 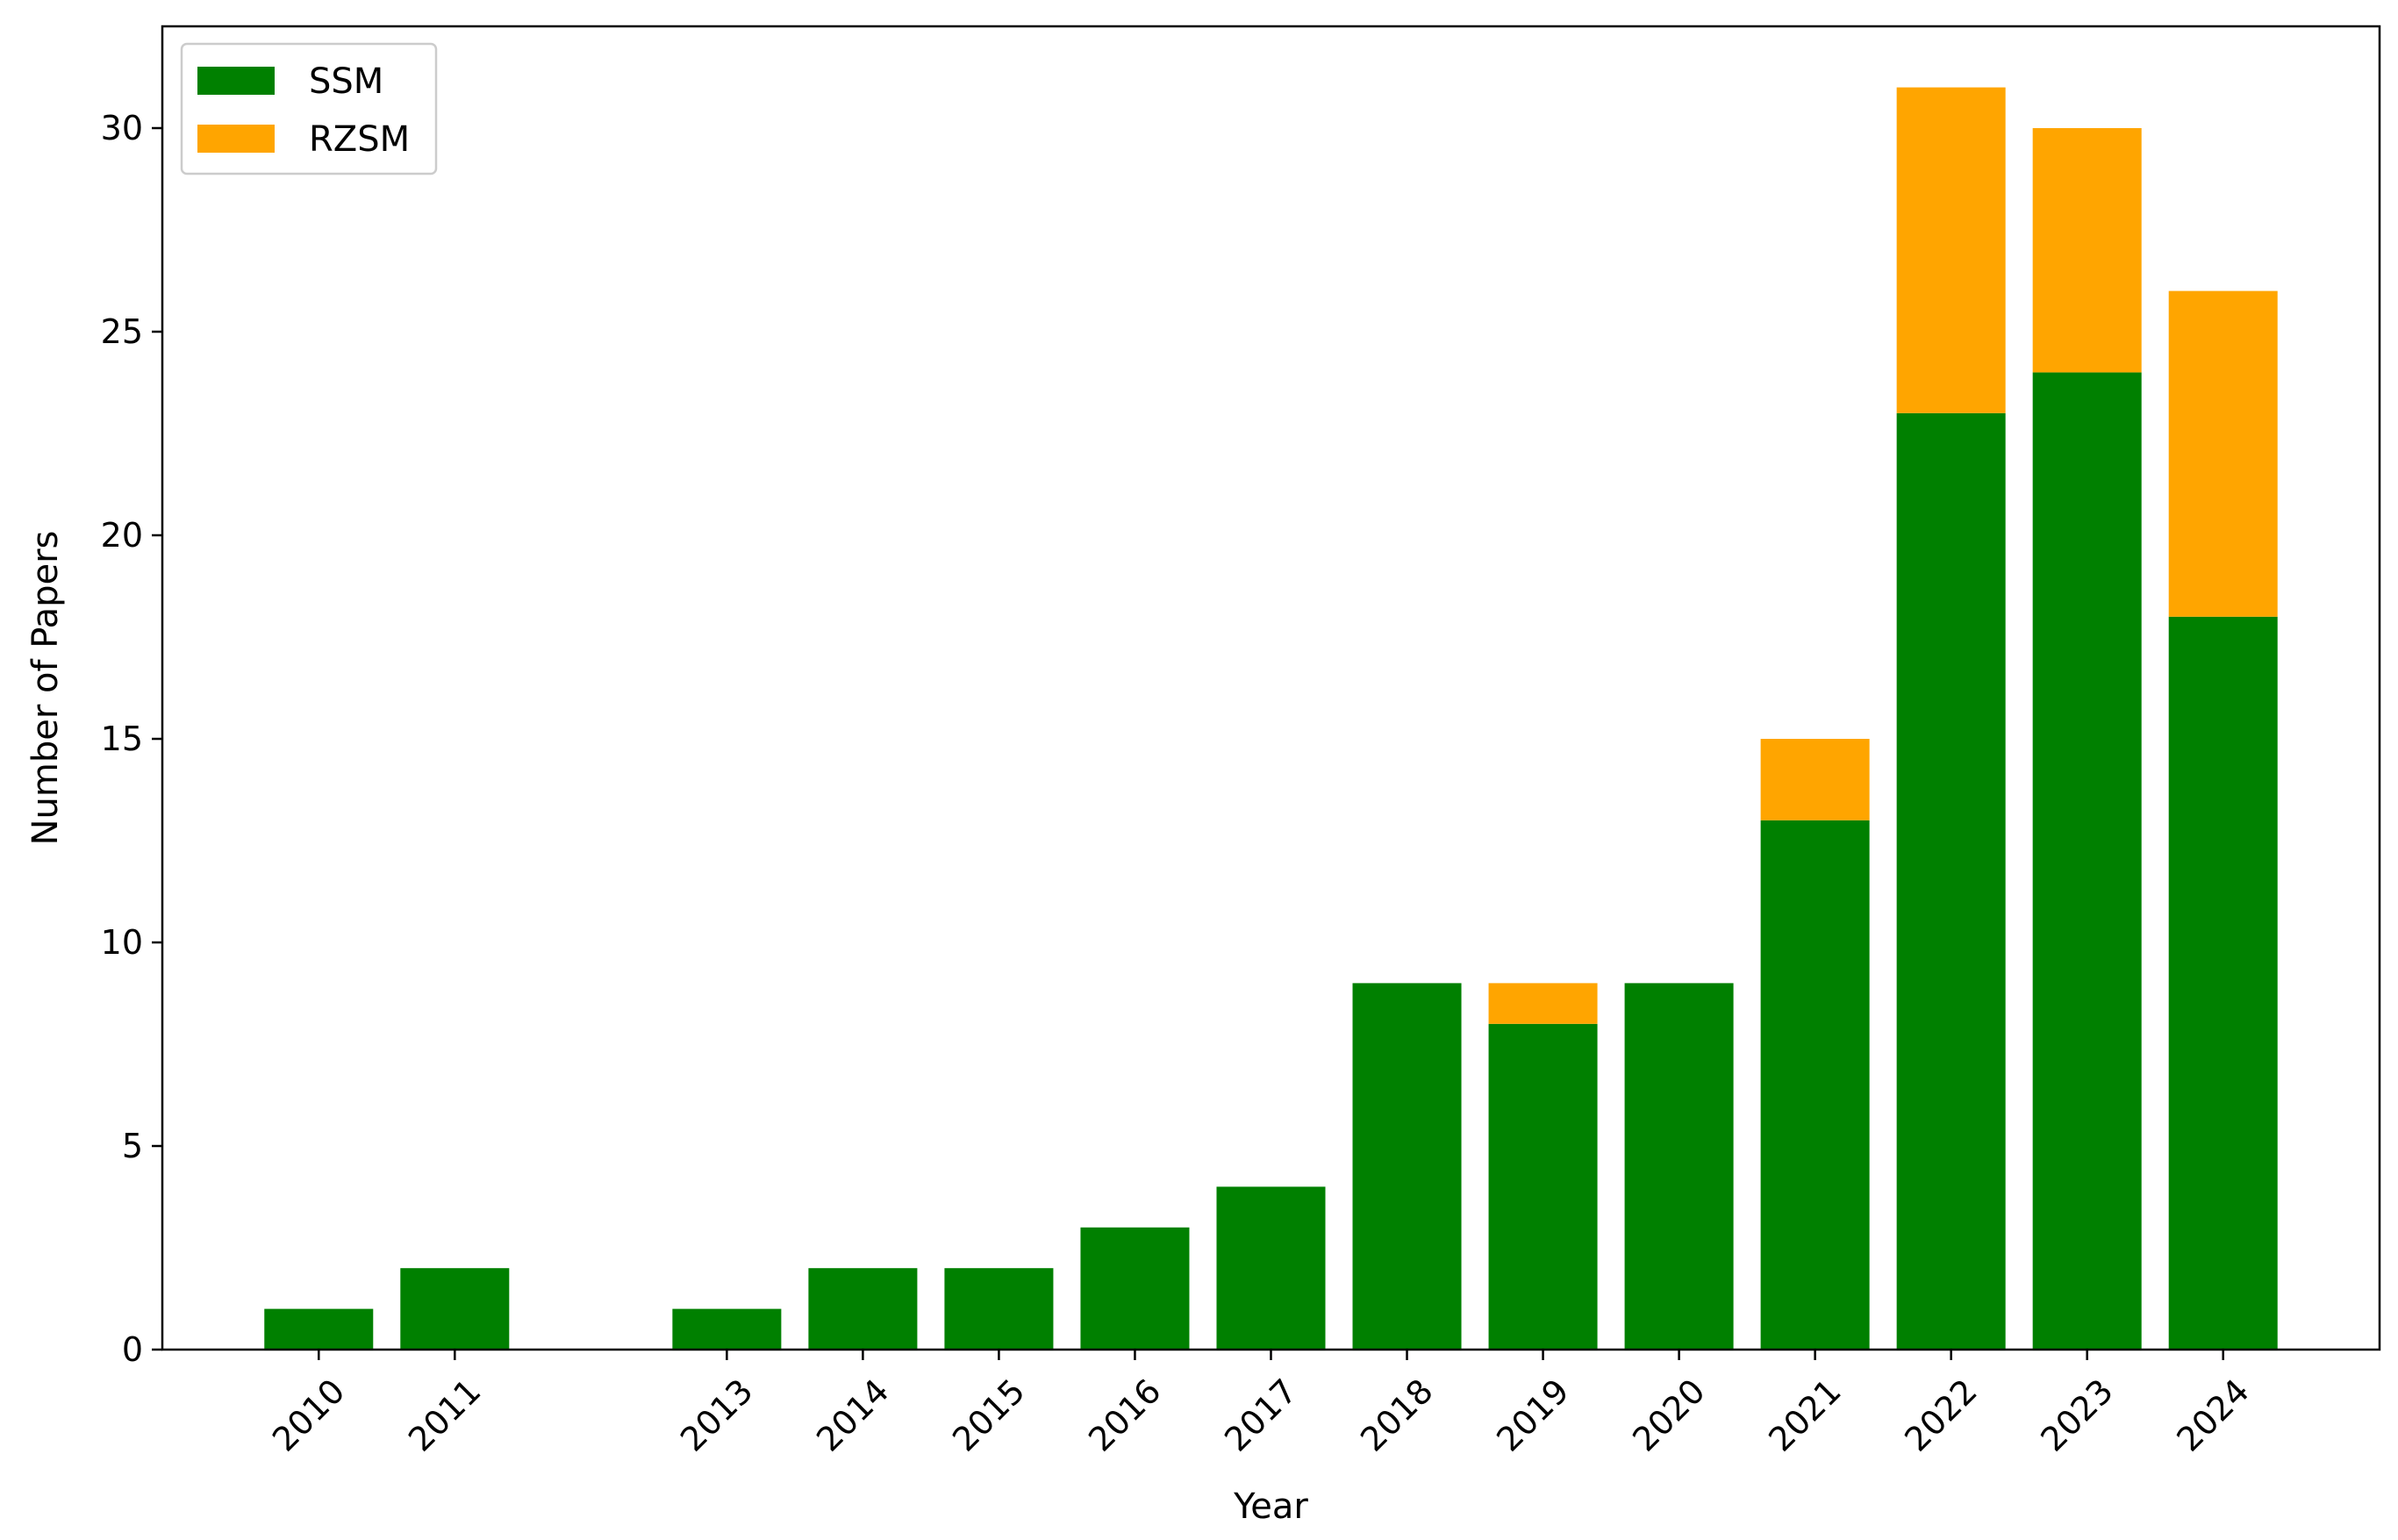 I want to click on bar-ssm-2010, so click(x=319, y=1329).